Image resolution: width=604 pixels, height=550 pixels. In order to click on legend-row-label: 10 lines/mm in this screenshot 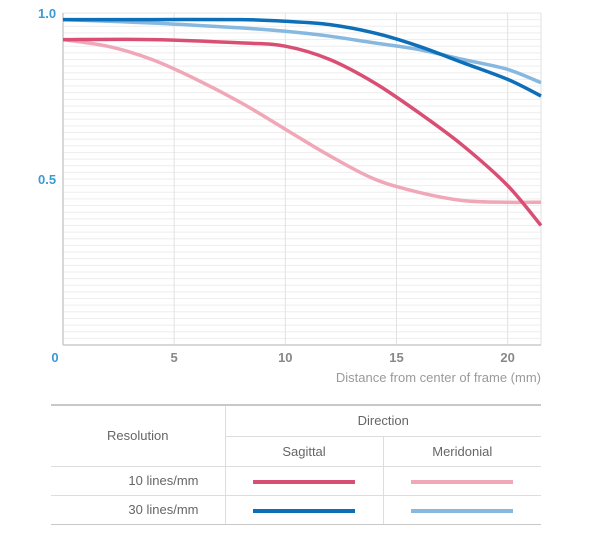, I will do `click(138, 480)`.